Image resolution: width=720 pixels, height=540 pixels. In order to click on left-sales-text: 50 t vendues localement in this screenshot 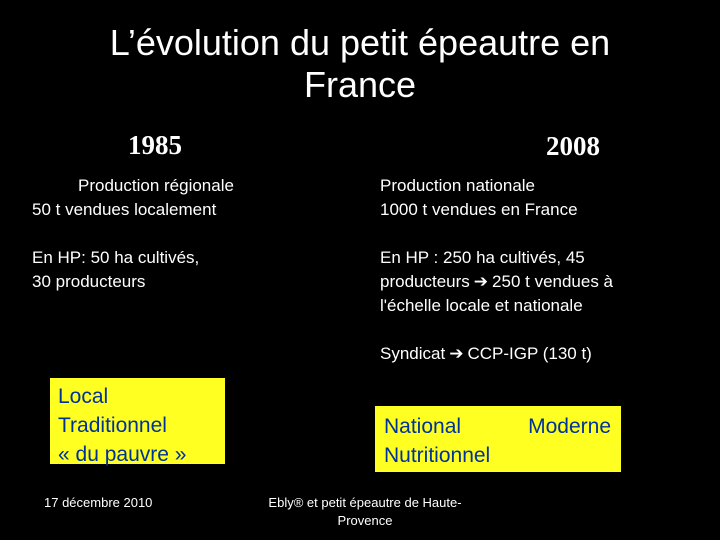, I will do `click(124, 209)`.